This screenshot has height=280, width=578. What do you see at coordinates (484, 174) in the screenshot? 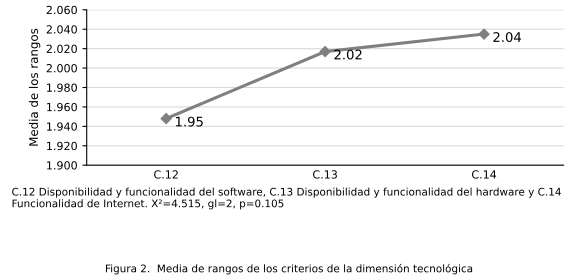
I see `x-tick-label: C.14` at bounding box center [484, 174].